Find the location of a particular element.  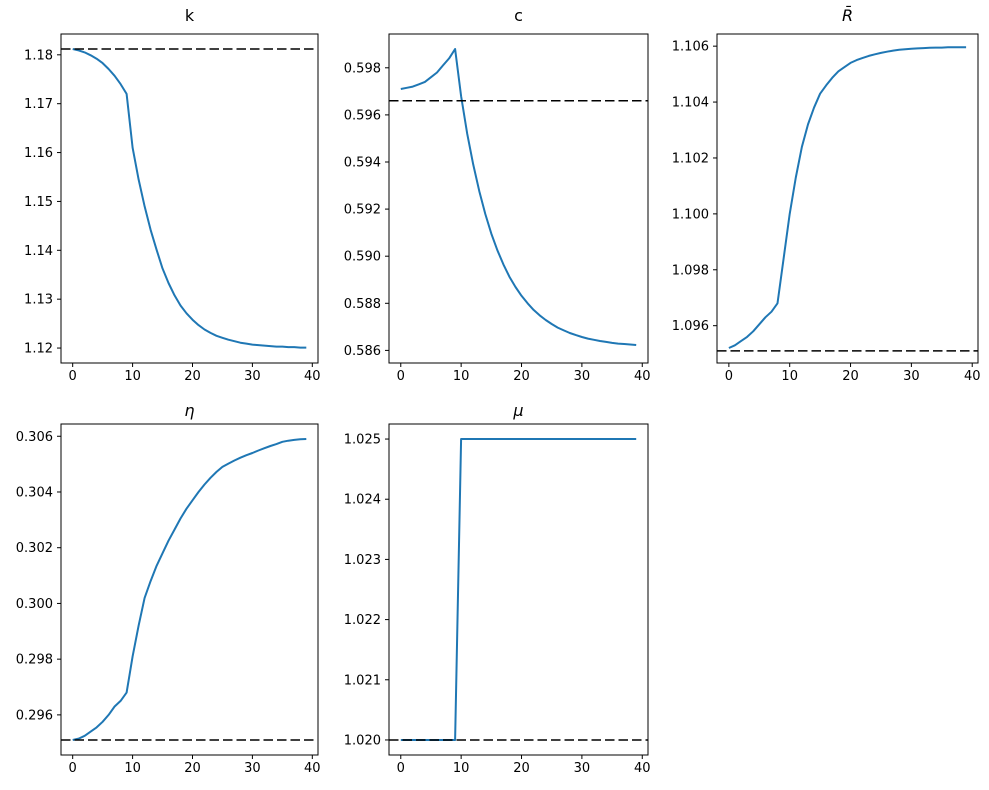

series-line-c is located at coordinates (518, 197).